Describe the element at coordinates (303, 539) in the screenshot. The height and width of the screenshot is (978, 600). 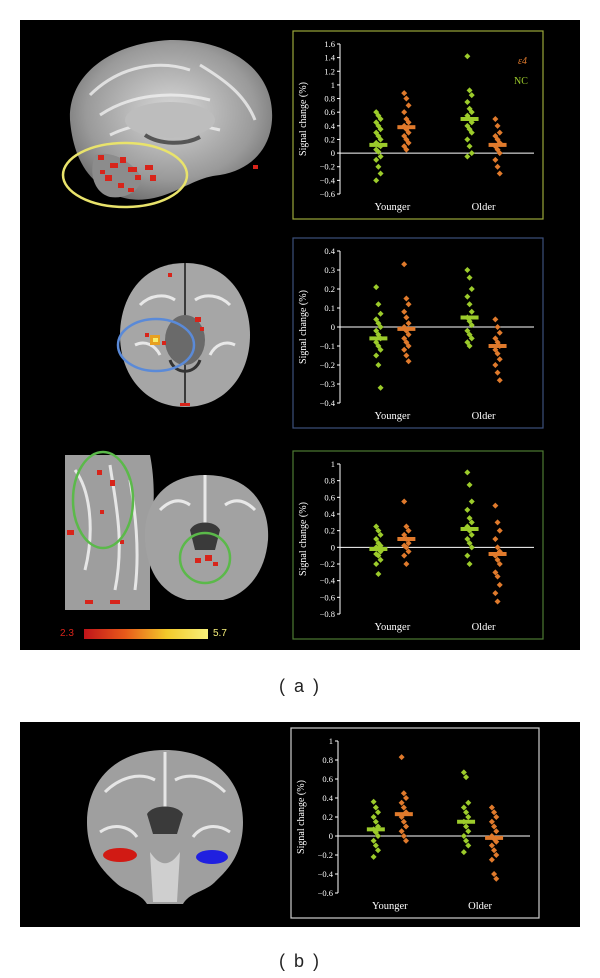
I see `y-axis-label: Signal change (%)` at that location.